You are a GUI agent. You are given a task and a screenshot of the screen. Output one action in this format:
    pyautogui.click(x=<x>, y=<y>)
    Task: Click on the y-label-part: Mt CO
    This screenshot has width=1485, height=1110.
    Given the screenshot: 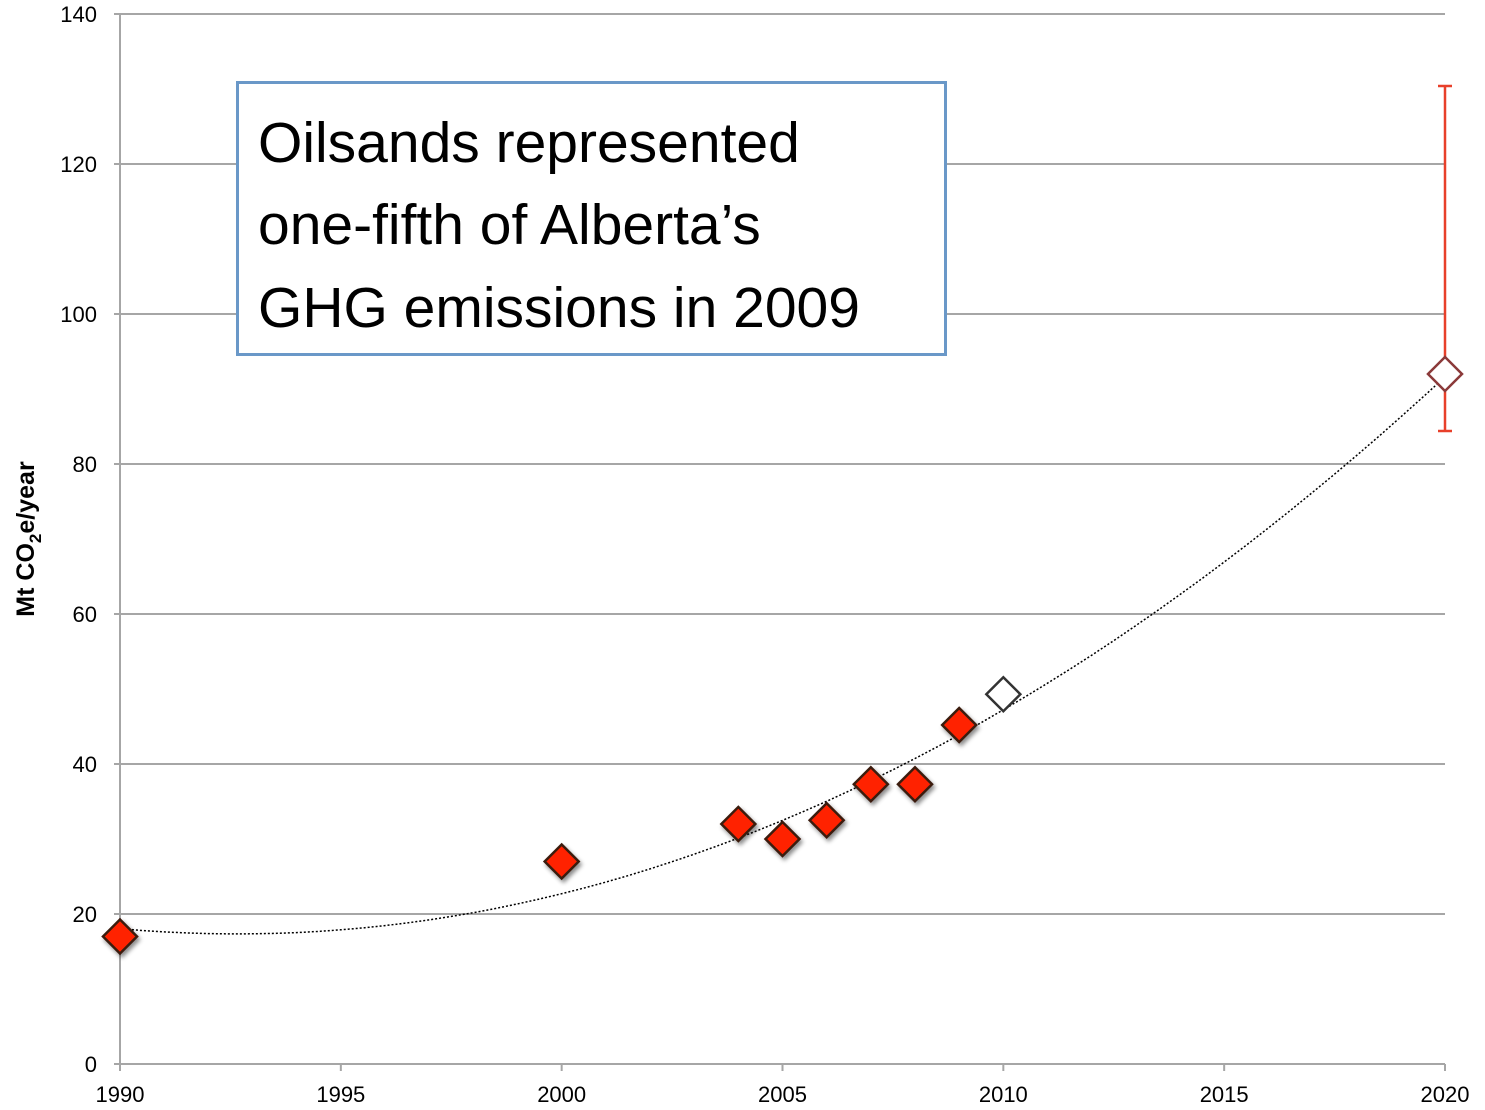 What is the action you would take?
    pyautogui.click(x=26, y=580)
    